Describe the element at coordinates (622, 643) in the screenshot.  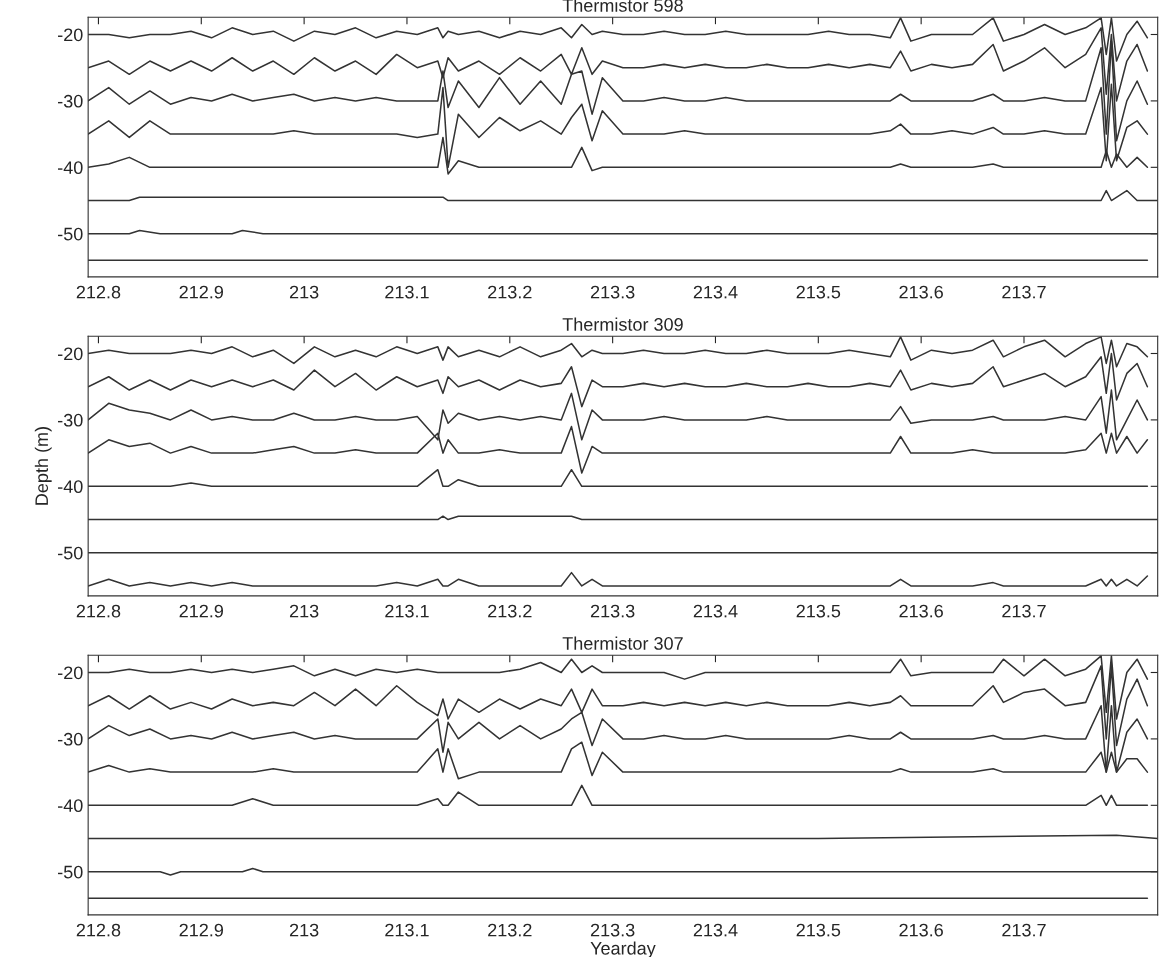
I see `chart-title: Thermistor 307` at that location.